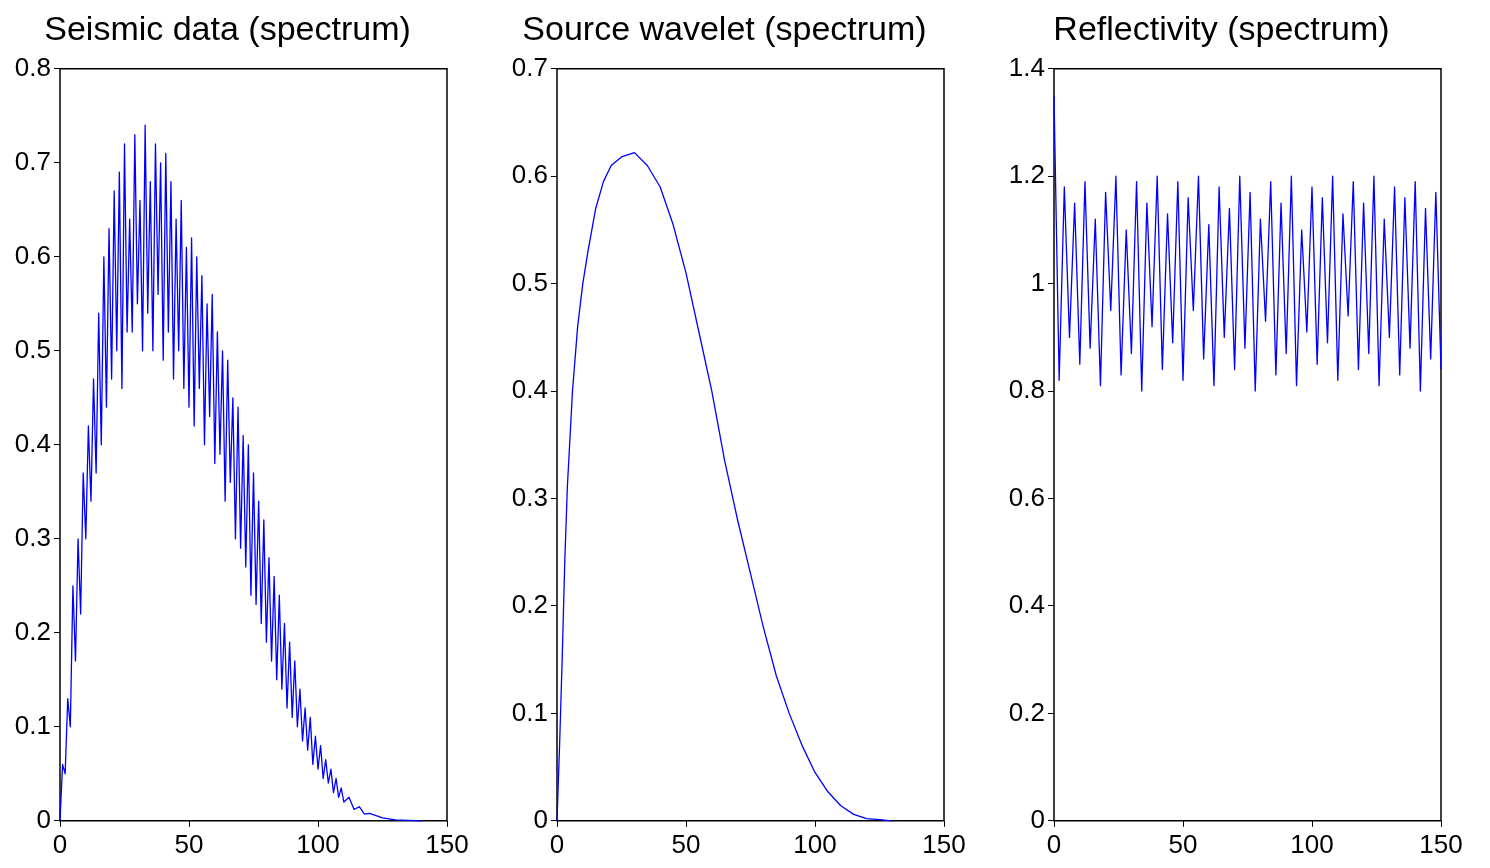 This screenshot has height=868, width=1490. What do you see at coordinates (1221, 27) in the screenshot?
I see `chart-title: Reflectivity (spectrum)` at bounding box center [1221, 27].